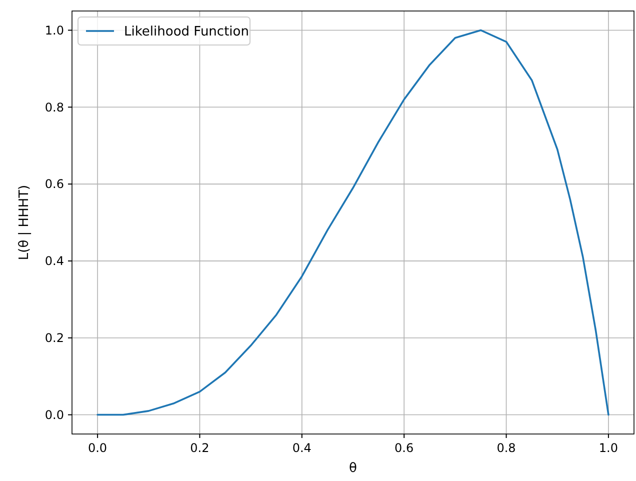  I want to click on x-tick-label: 0.6, so click(404, 448).